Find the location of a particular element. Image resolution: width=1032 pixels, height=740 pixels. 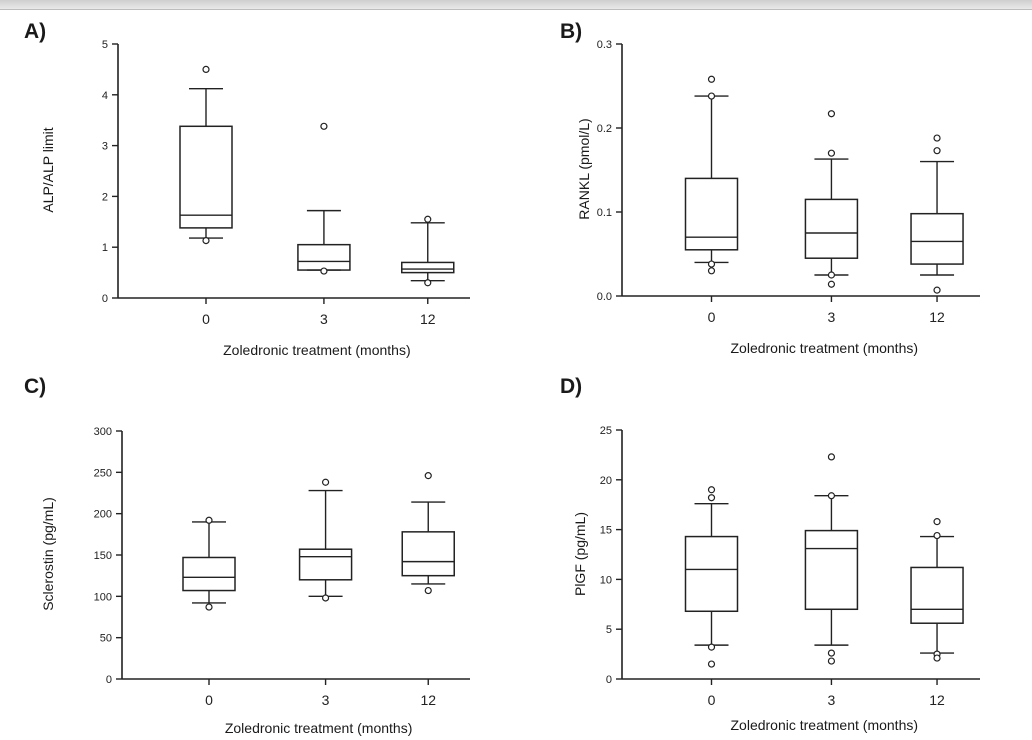

y-tick-label: 200 is located at coordinates (103, 515).